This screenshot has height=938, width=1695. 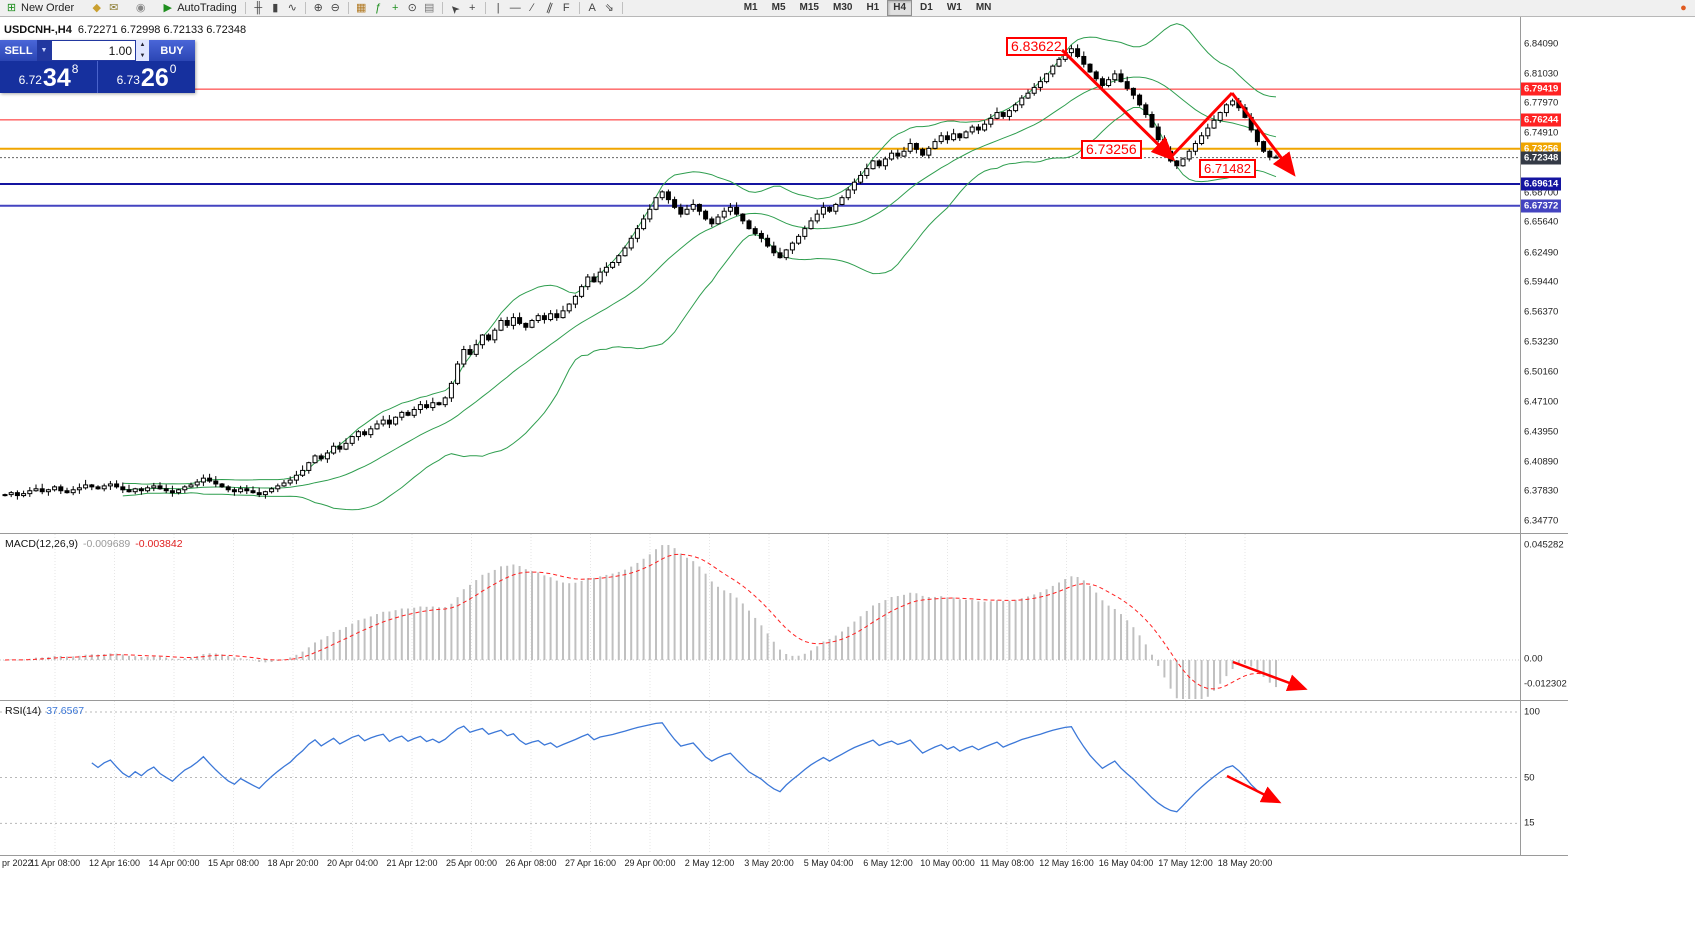 I want to click on mail-icon: ✉, so click(x=114, y=7).